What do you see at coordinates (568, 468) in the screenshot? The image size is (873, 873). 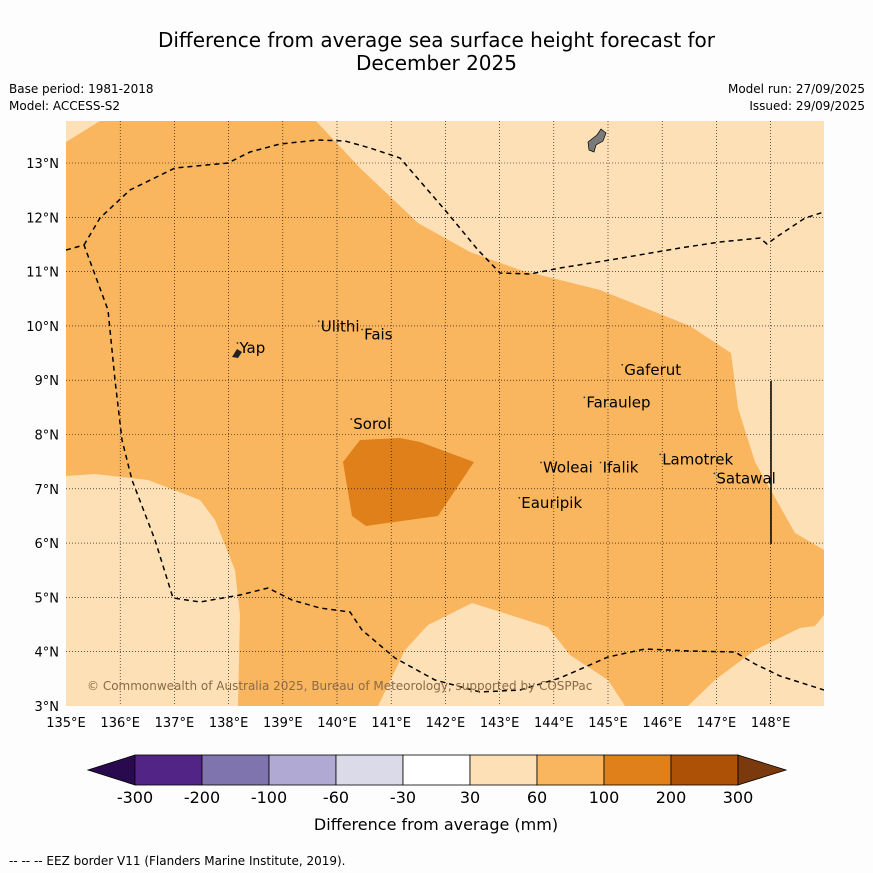 I see `place-label: Woleai` at bounding box center [568, 468].